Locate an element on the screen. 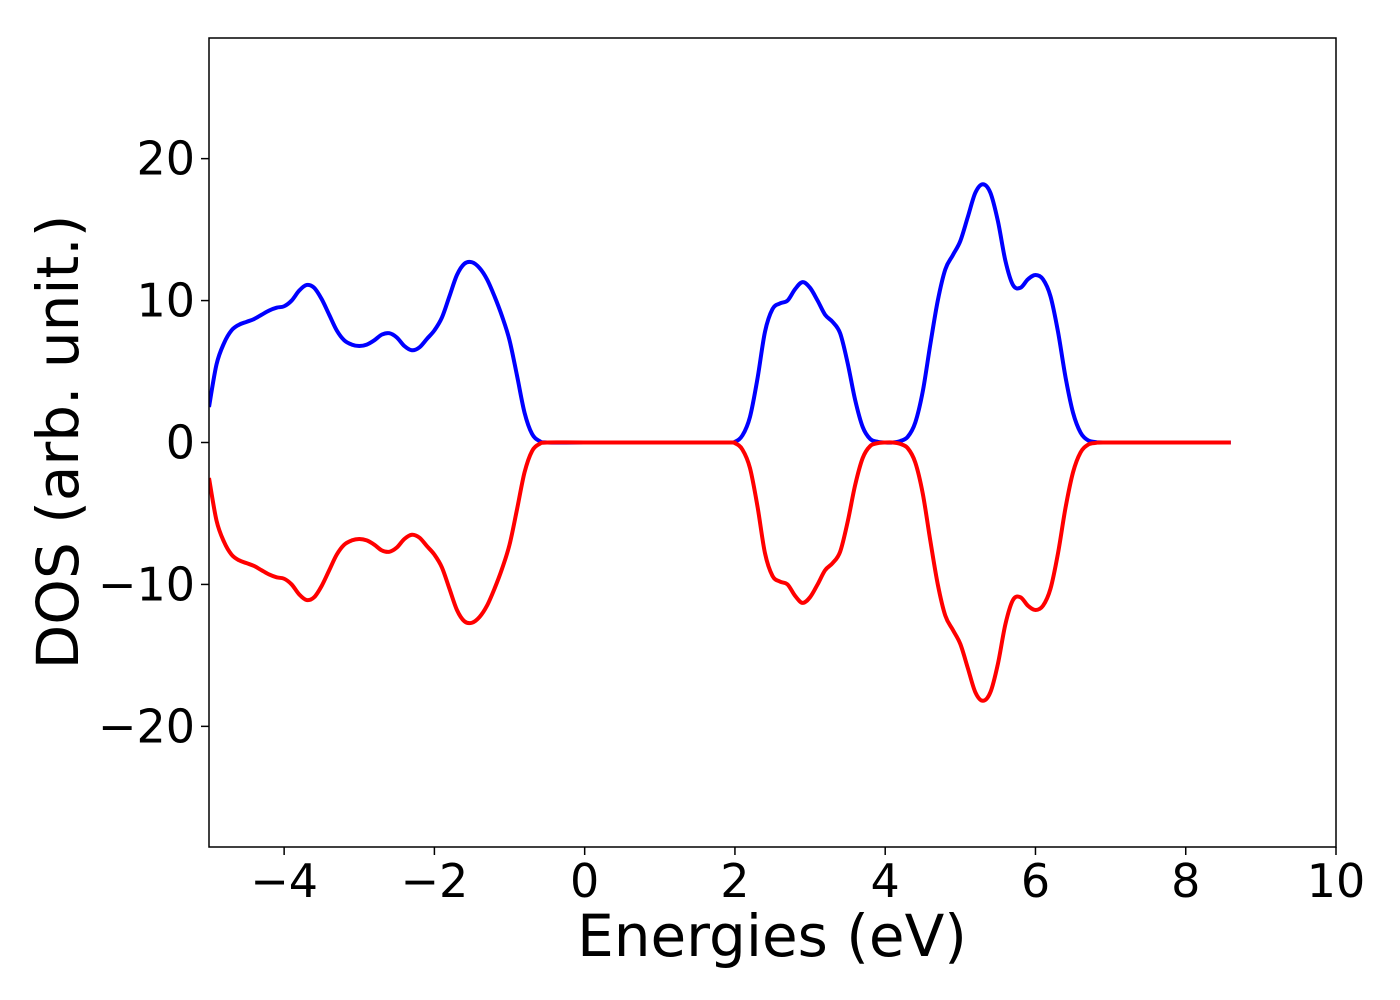  x-tick-label: −4 is located at coordinates (284, 881).